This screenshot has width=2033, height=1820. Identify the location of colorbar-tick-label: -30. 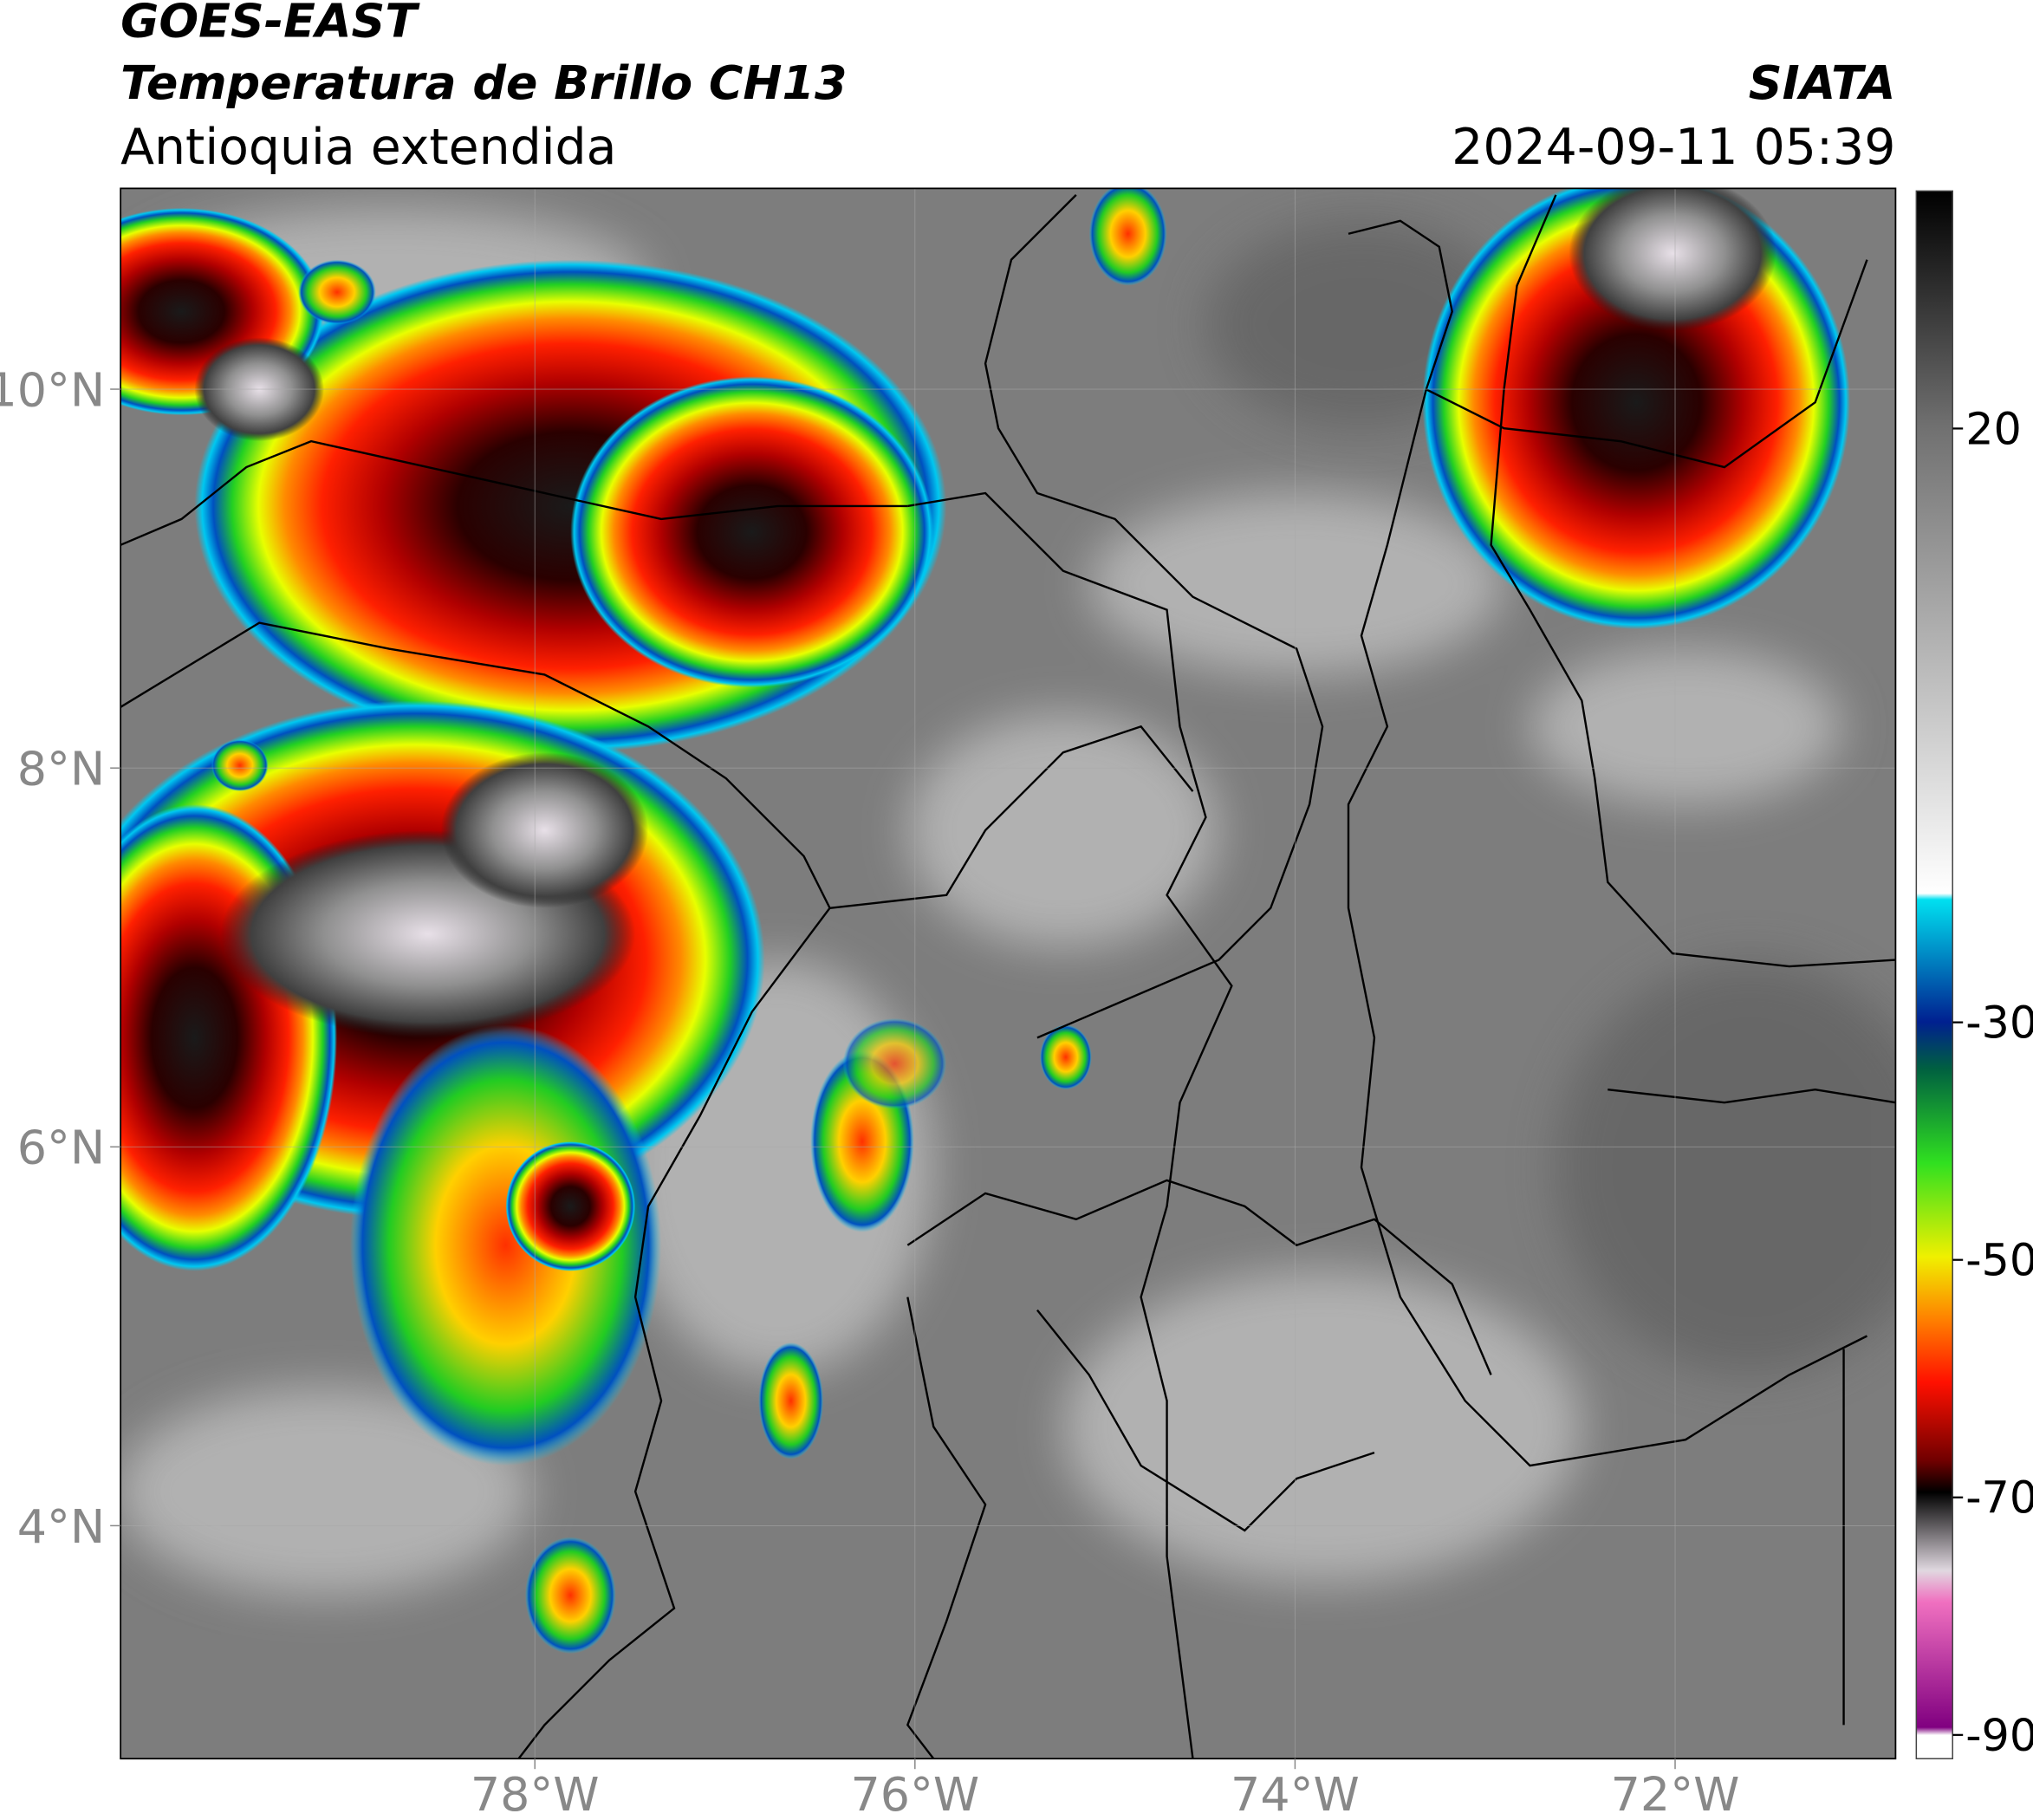
(1999, 1023).